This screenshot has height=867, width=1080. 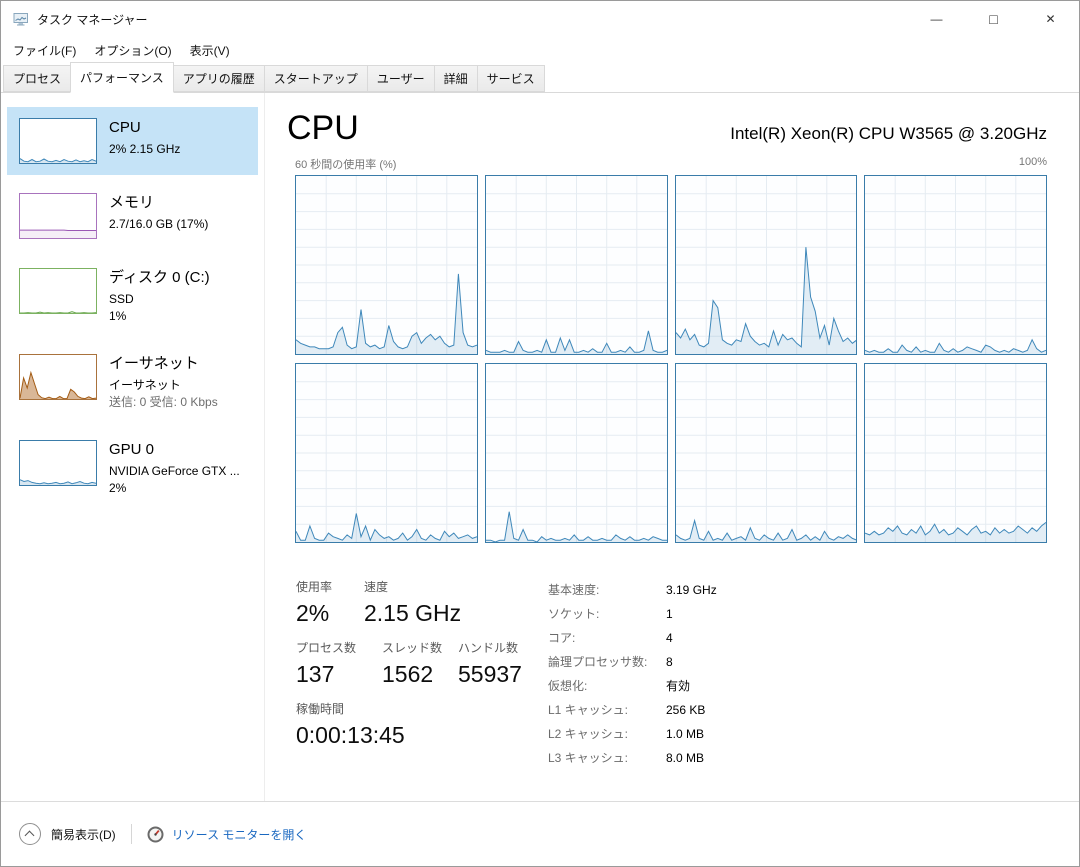 I want to click on status-bar: 簡易表示(D) リソース モニターを開く, so click(x=540, y=833).